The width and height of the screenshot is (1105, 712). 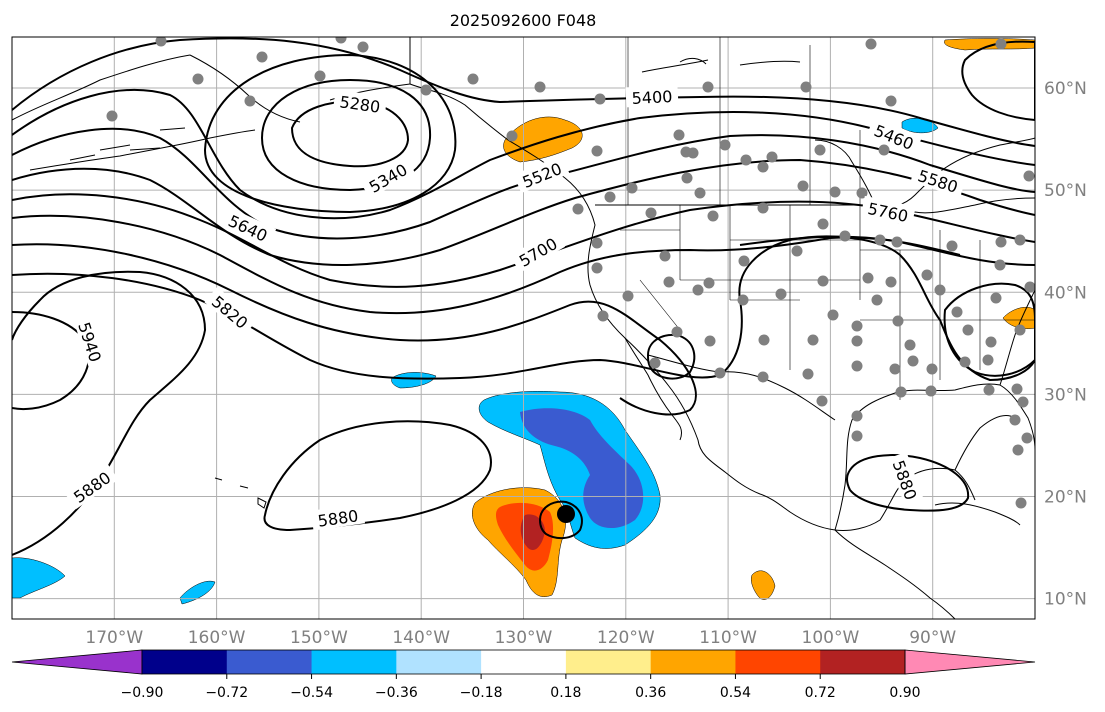 What do you see at coordinates (311, 693) in the screenshot?
I see `colorbar-label: −0.54` at bounding box center [311, 693].